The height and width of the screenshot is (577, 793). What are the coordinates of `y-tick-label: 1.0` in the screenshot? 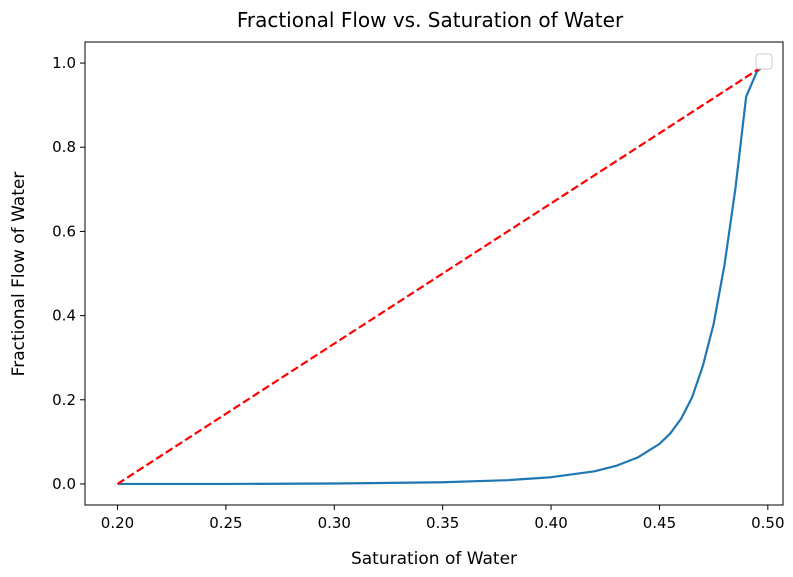 It's located at (64, 63).